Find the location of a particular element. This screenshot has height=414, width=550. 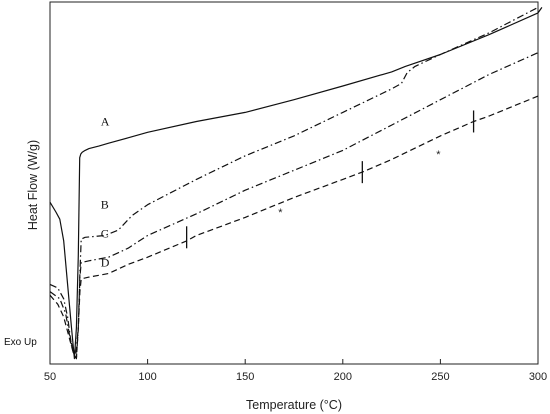

x-tick-label: 50 is located at coordinates (50, 377).